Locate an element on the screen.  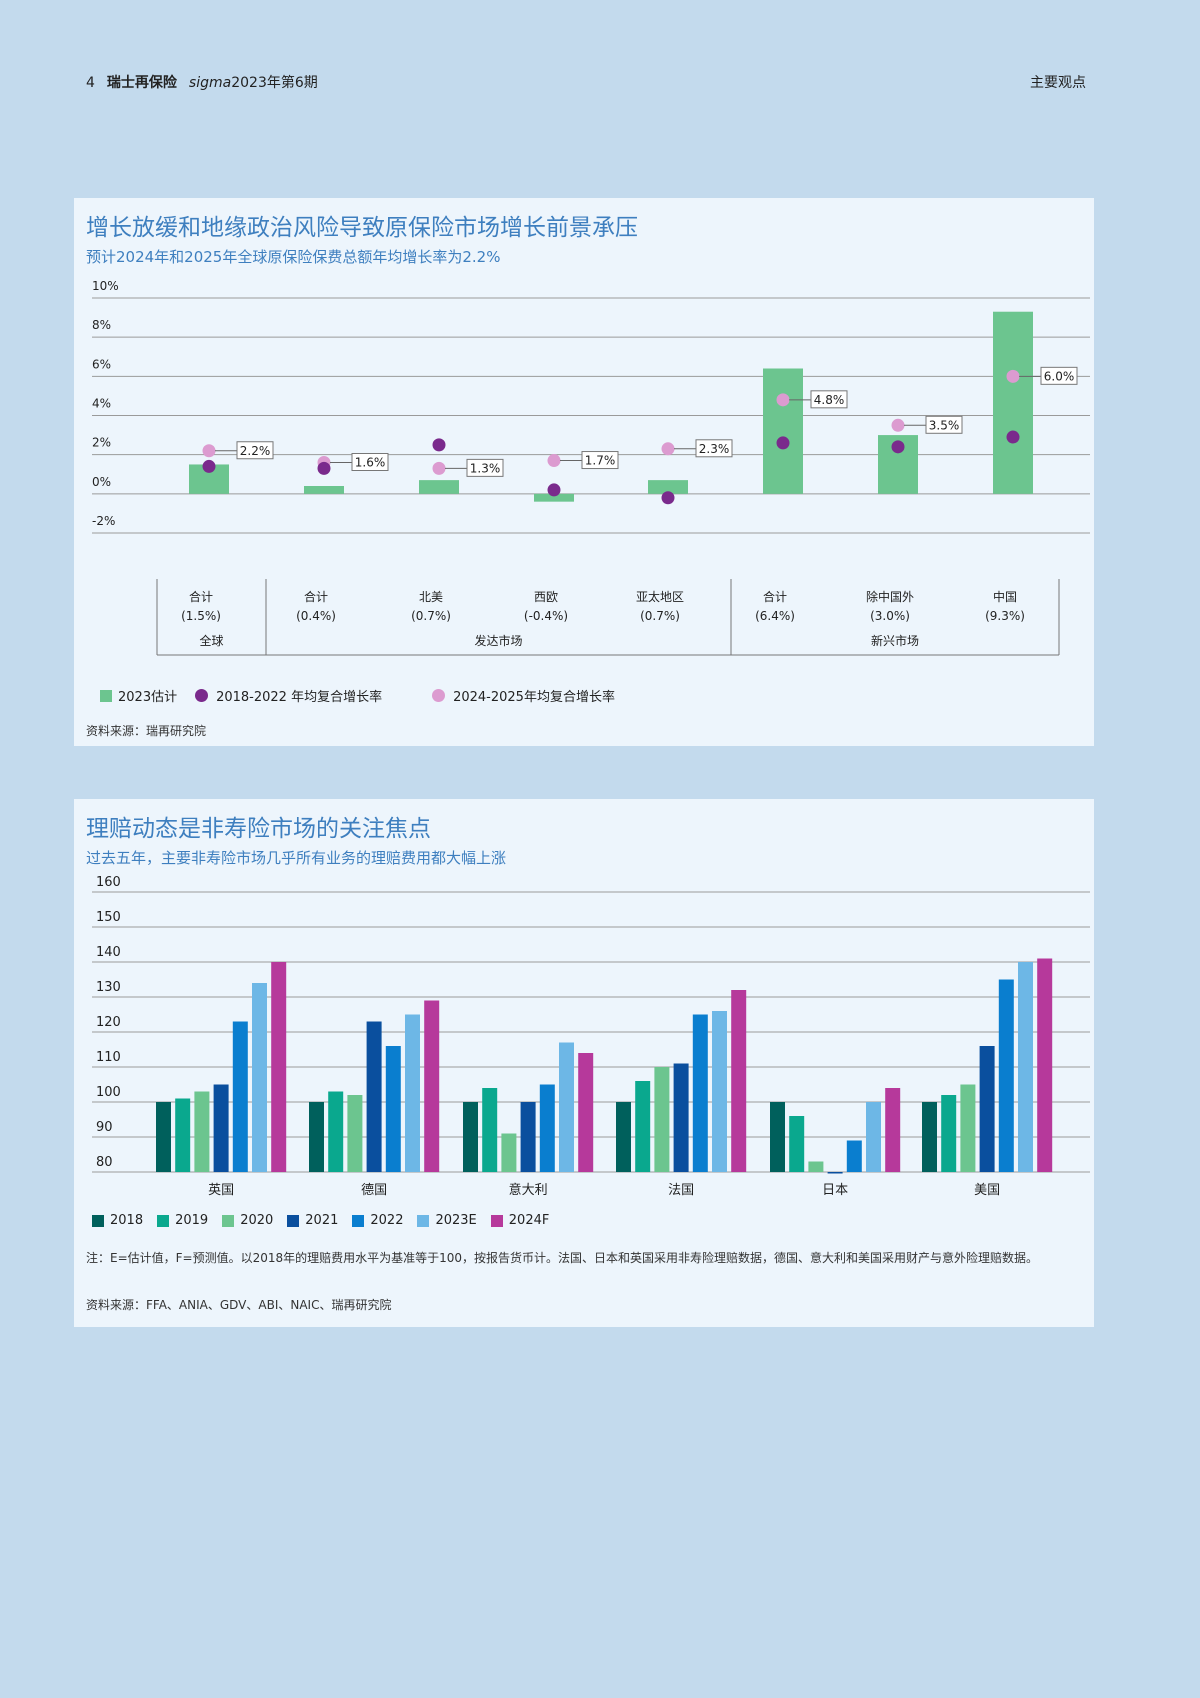
category-label: 意大利 is located at coordinates (528, 1190).